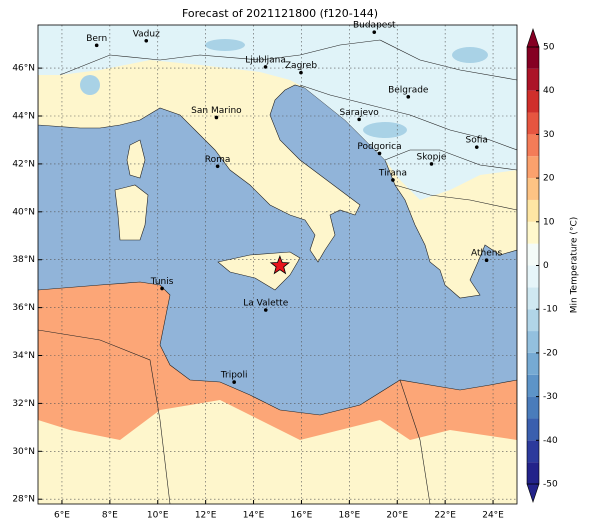 The width and height of the screenshot is (592, 529). What do you see at coordinates (158, 516) in the screenshot?
I see `x-tick-label: 10°E` at bounding box center [158, 516].